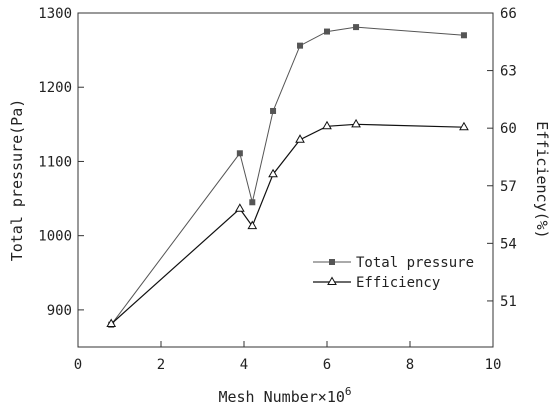 The width and height of the screenshot is (550, 411). I want to click on left-y-tick-label: 1000, so click(55, 237).